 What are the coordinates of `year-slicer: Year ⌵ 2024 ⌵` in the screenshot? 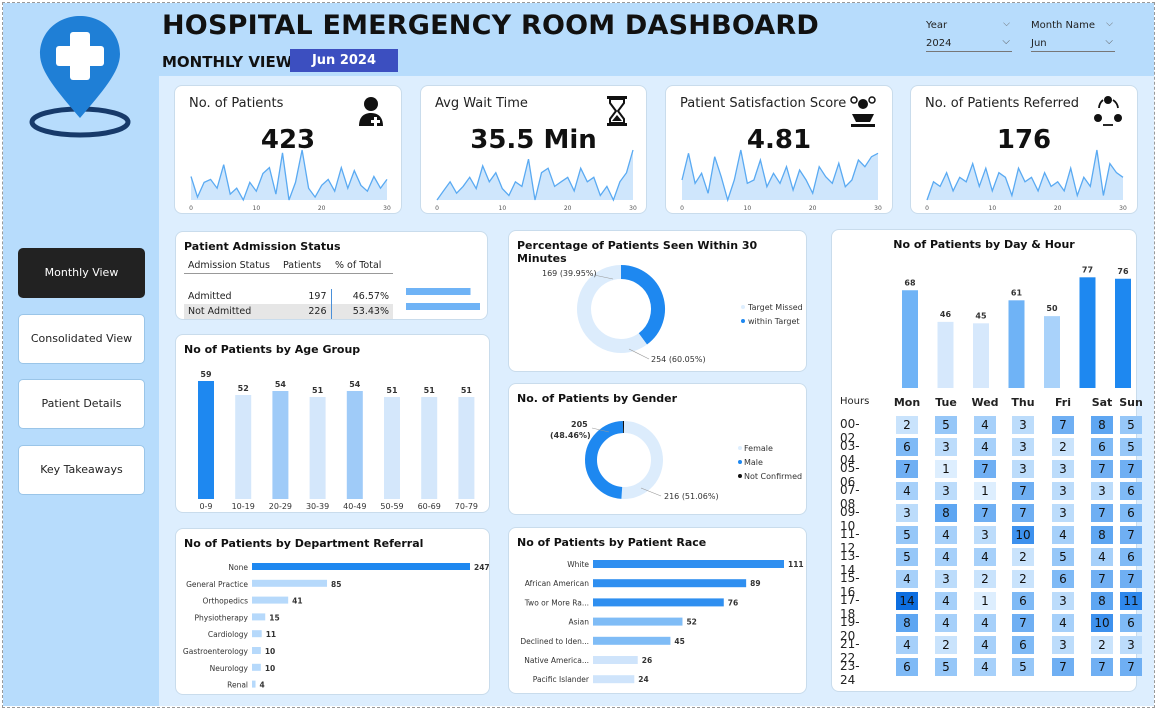 It's located at (969, 35).